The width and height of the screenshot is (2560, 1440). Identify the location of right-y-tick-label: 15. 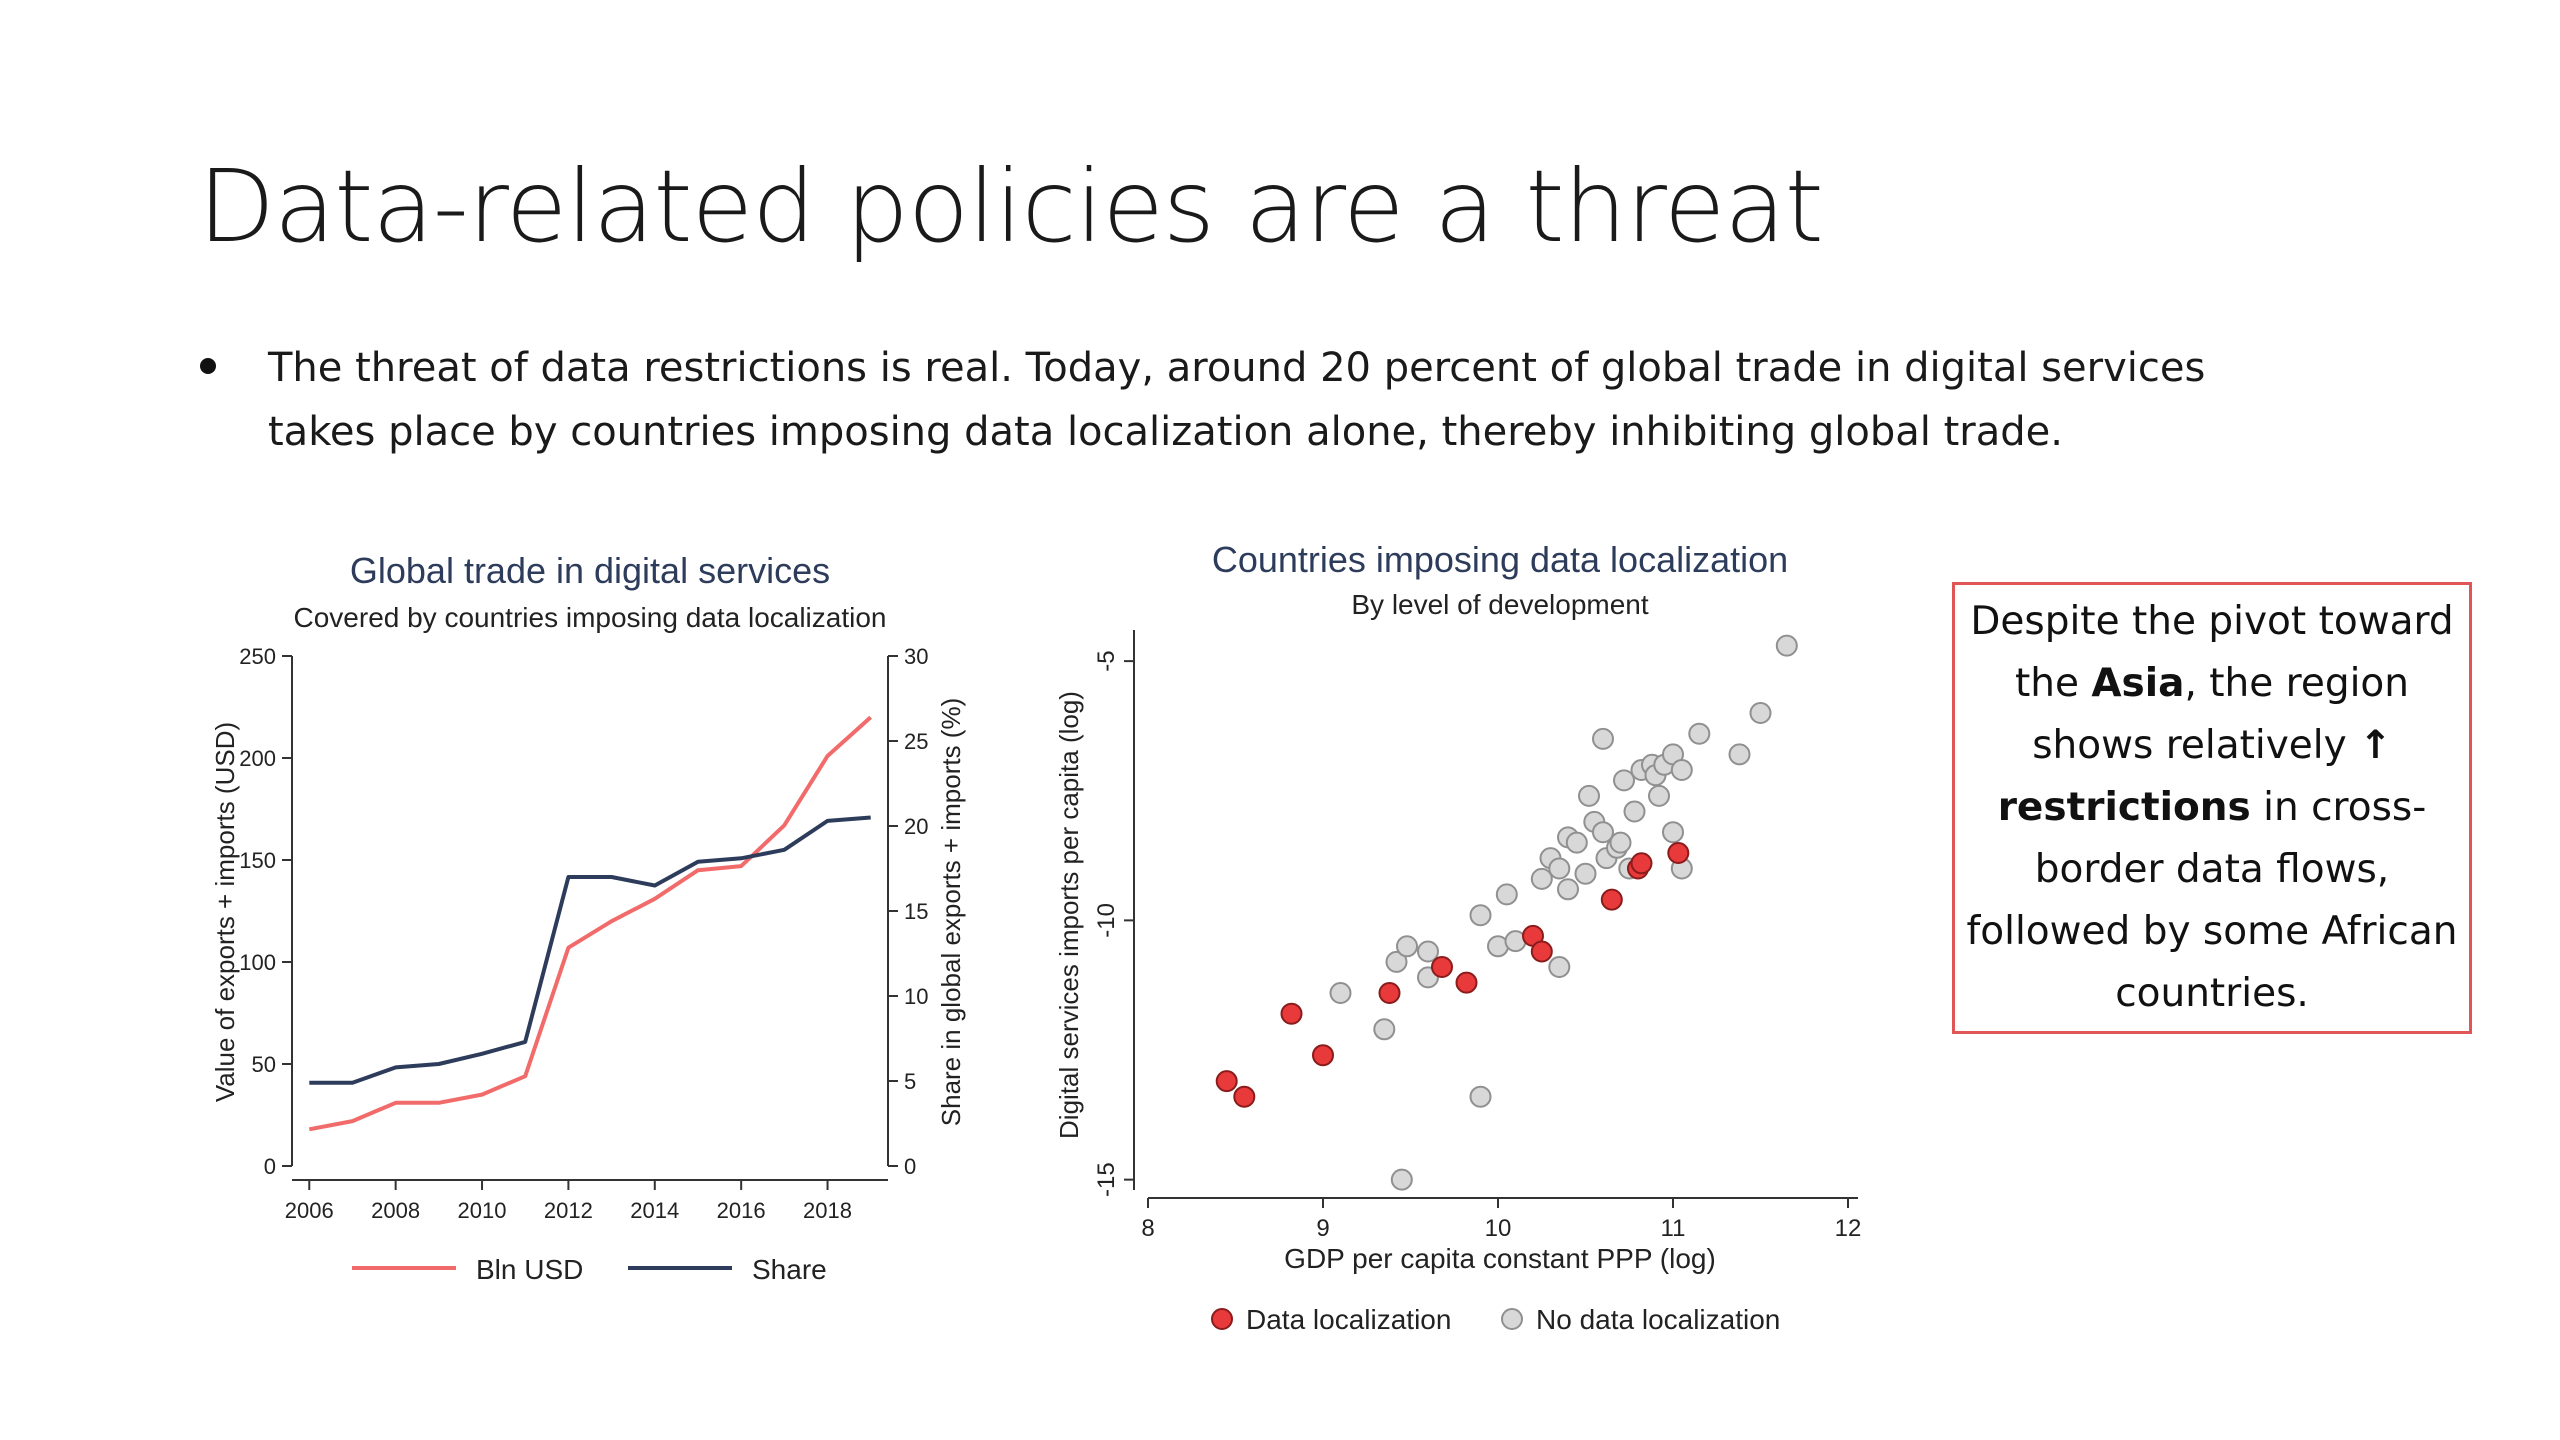
(916, 911).